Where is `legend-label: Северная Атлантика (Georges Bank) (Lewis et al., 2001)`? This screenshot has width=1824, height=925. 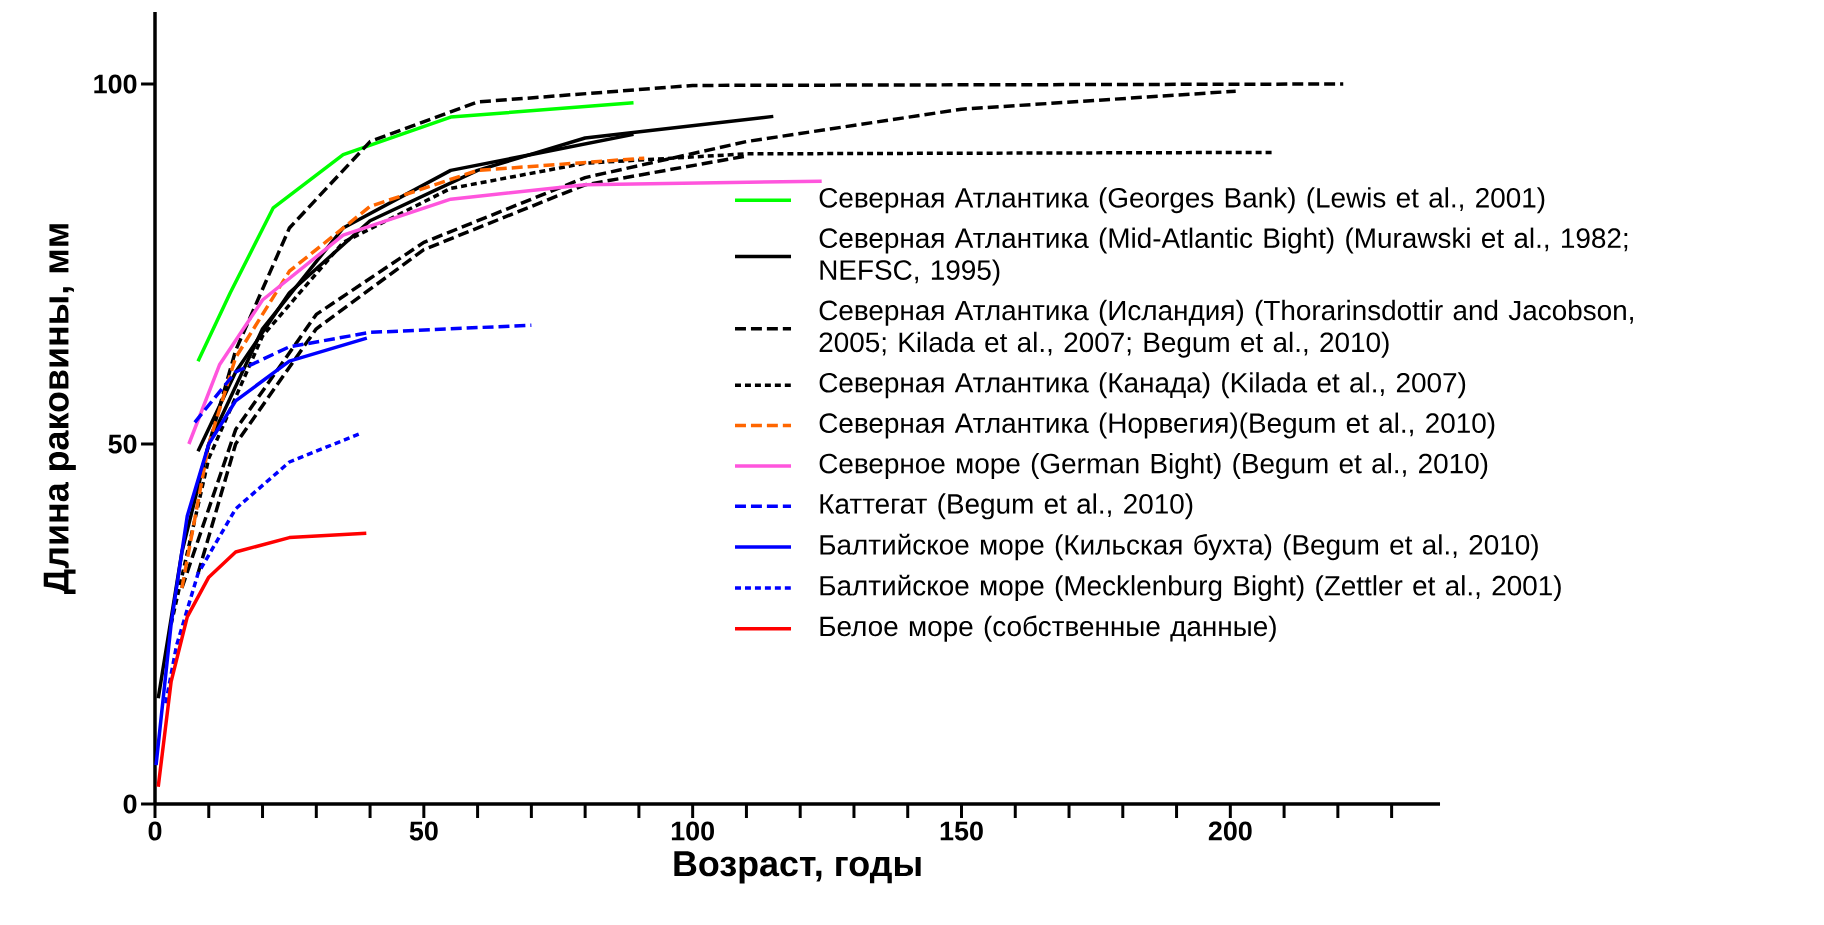 legend-label: Северная Атлантика (Georges Bank) (Lewis et al., 2001) is located at coordinates (1182, 200).